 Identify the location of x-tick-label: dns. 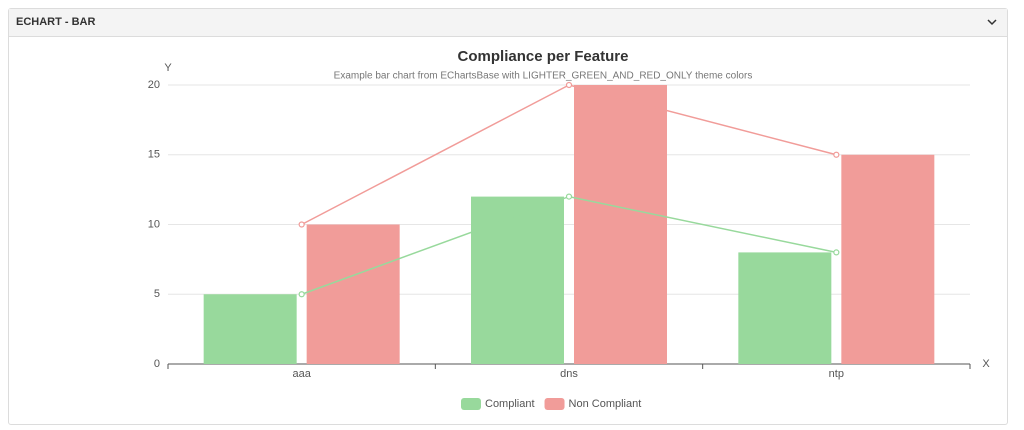
(569, 374).